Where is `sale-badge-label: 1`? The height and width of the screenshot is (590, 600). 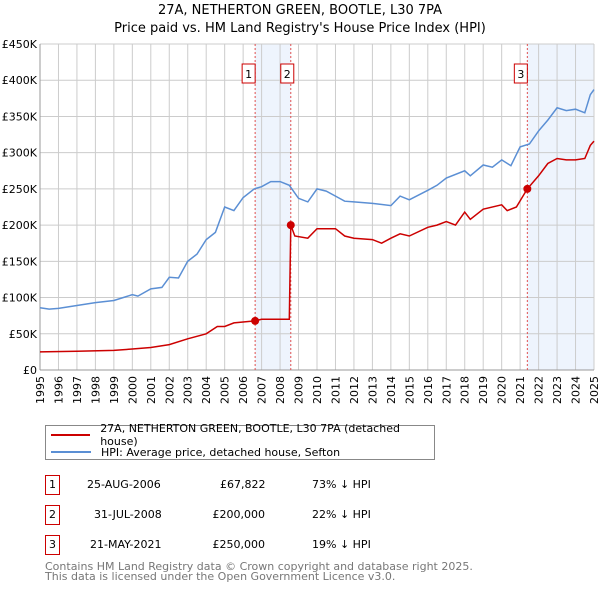 sale-badge-label: 1 is located at coordinates (248, 74).